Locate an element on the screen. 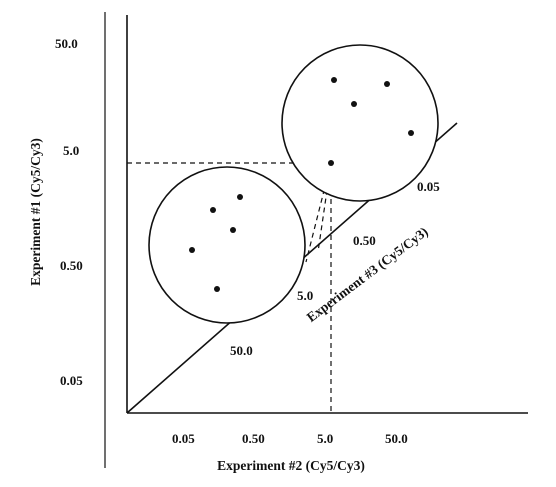 This screenshot has width=556, height=487. y-tick-label: 0.50 is located at coordinates (71, 265).